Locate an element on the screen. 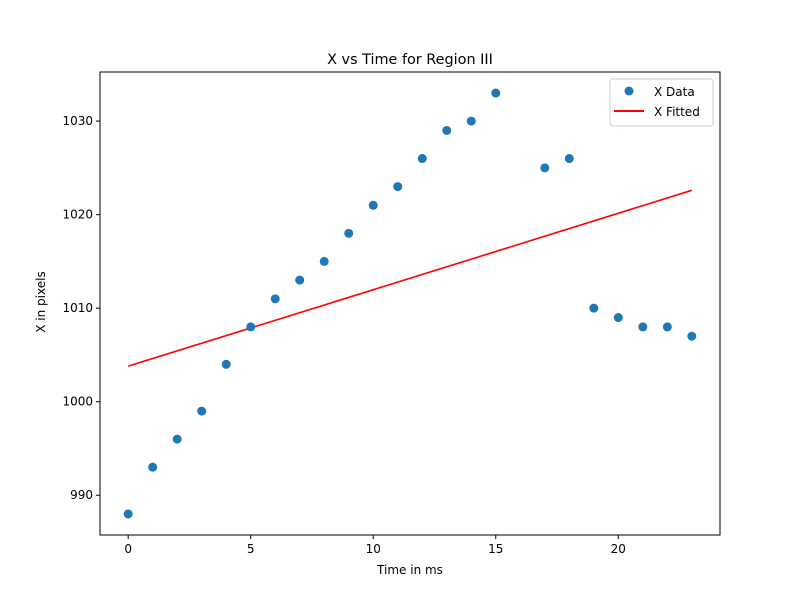 This screenshot has height=600, width=800. legend: X Data X Fitted is located at coordinates (661, 102).